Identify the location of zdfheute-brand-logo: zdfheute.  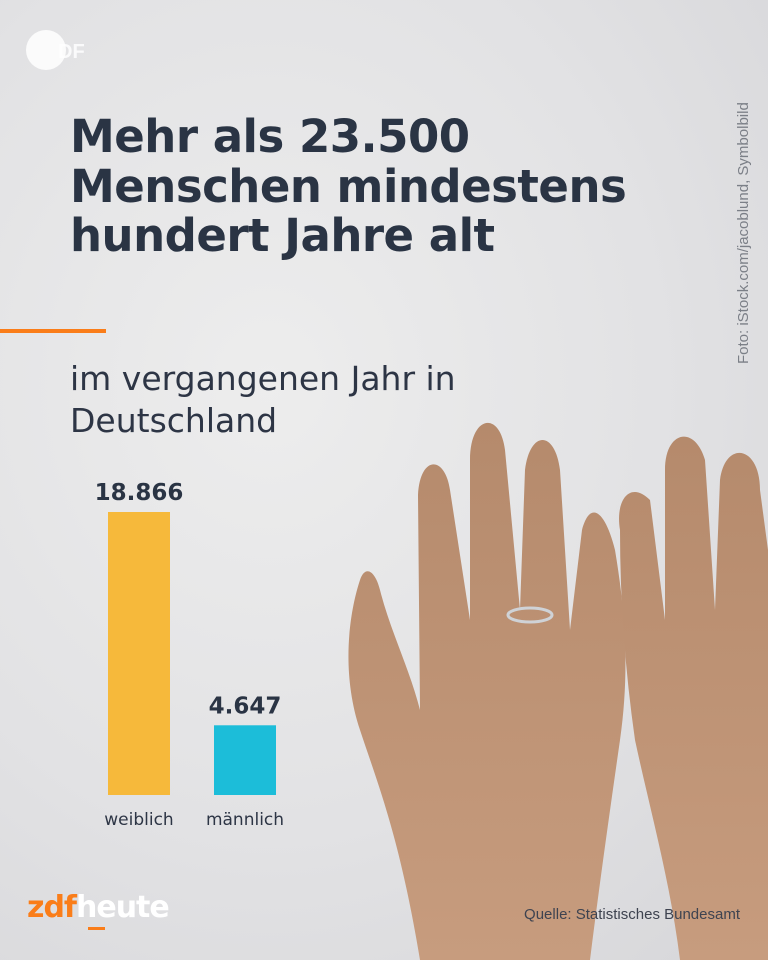
(98, 907).